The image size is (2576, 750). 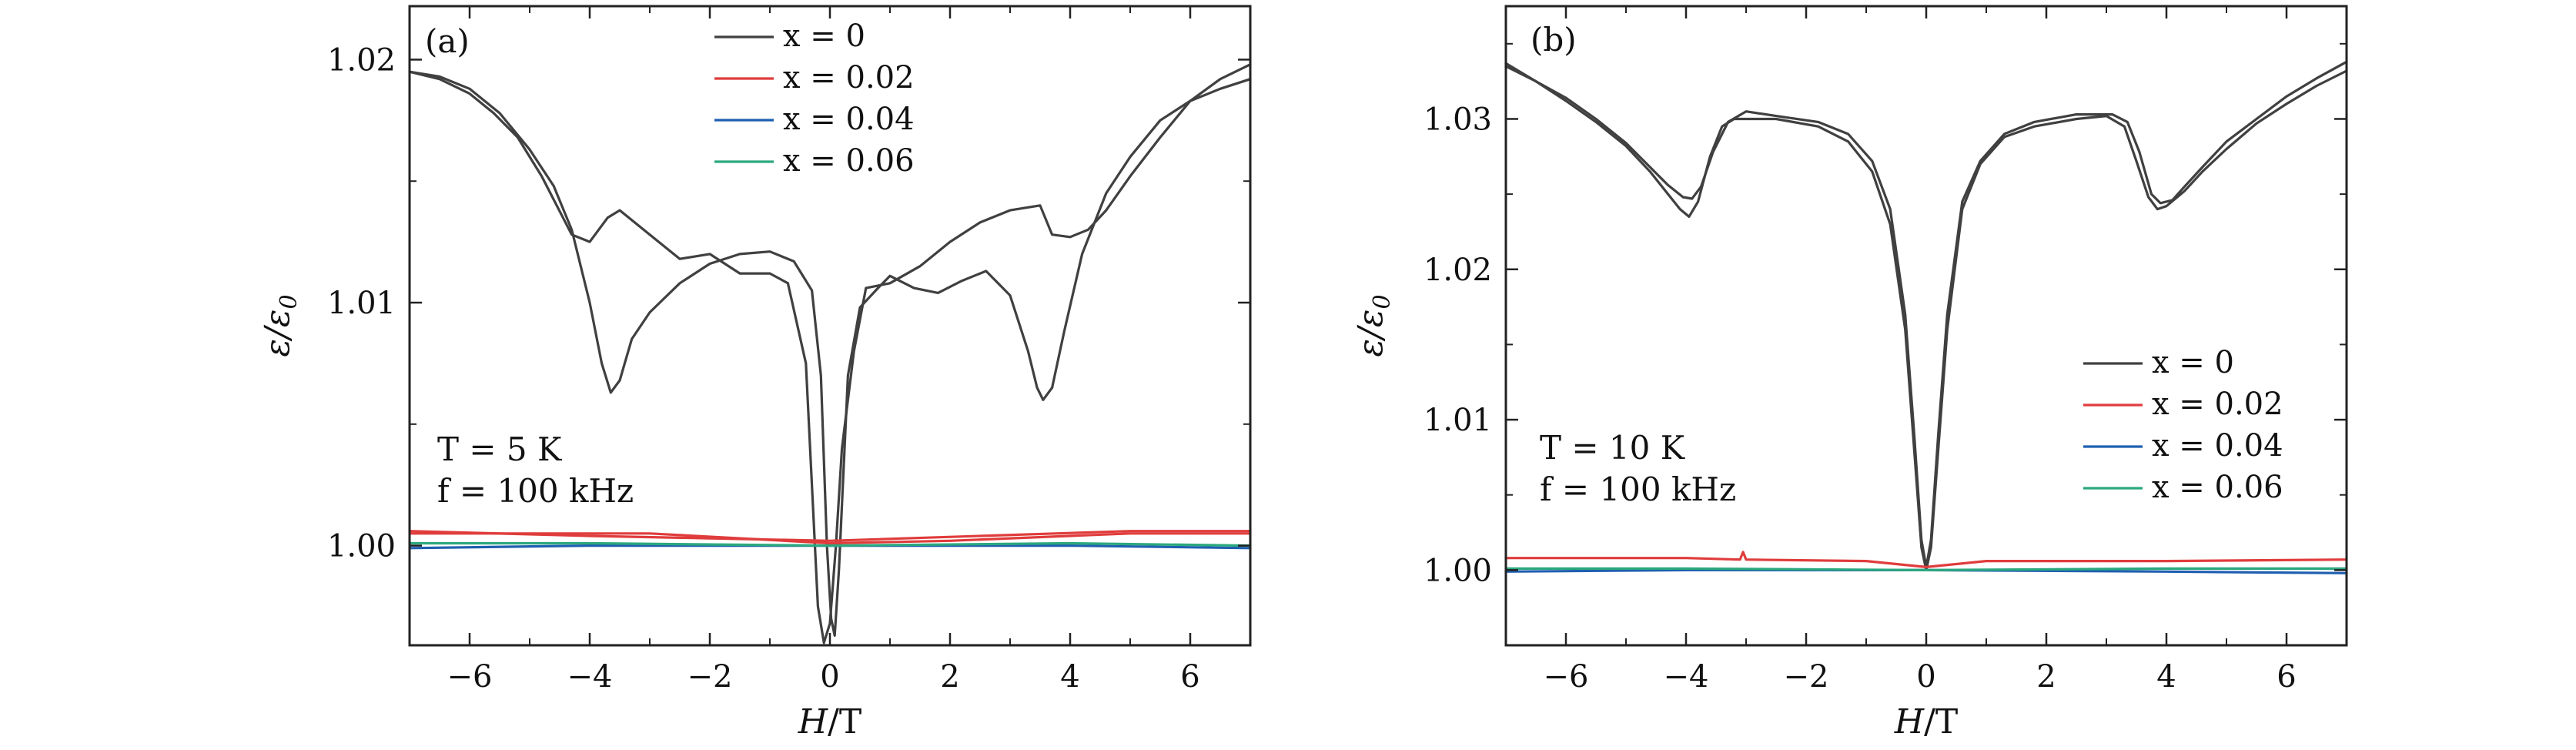 I want to click on panel-b-legend-label-0: x = 0, so click(x=2193, y=362).